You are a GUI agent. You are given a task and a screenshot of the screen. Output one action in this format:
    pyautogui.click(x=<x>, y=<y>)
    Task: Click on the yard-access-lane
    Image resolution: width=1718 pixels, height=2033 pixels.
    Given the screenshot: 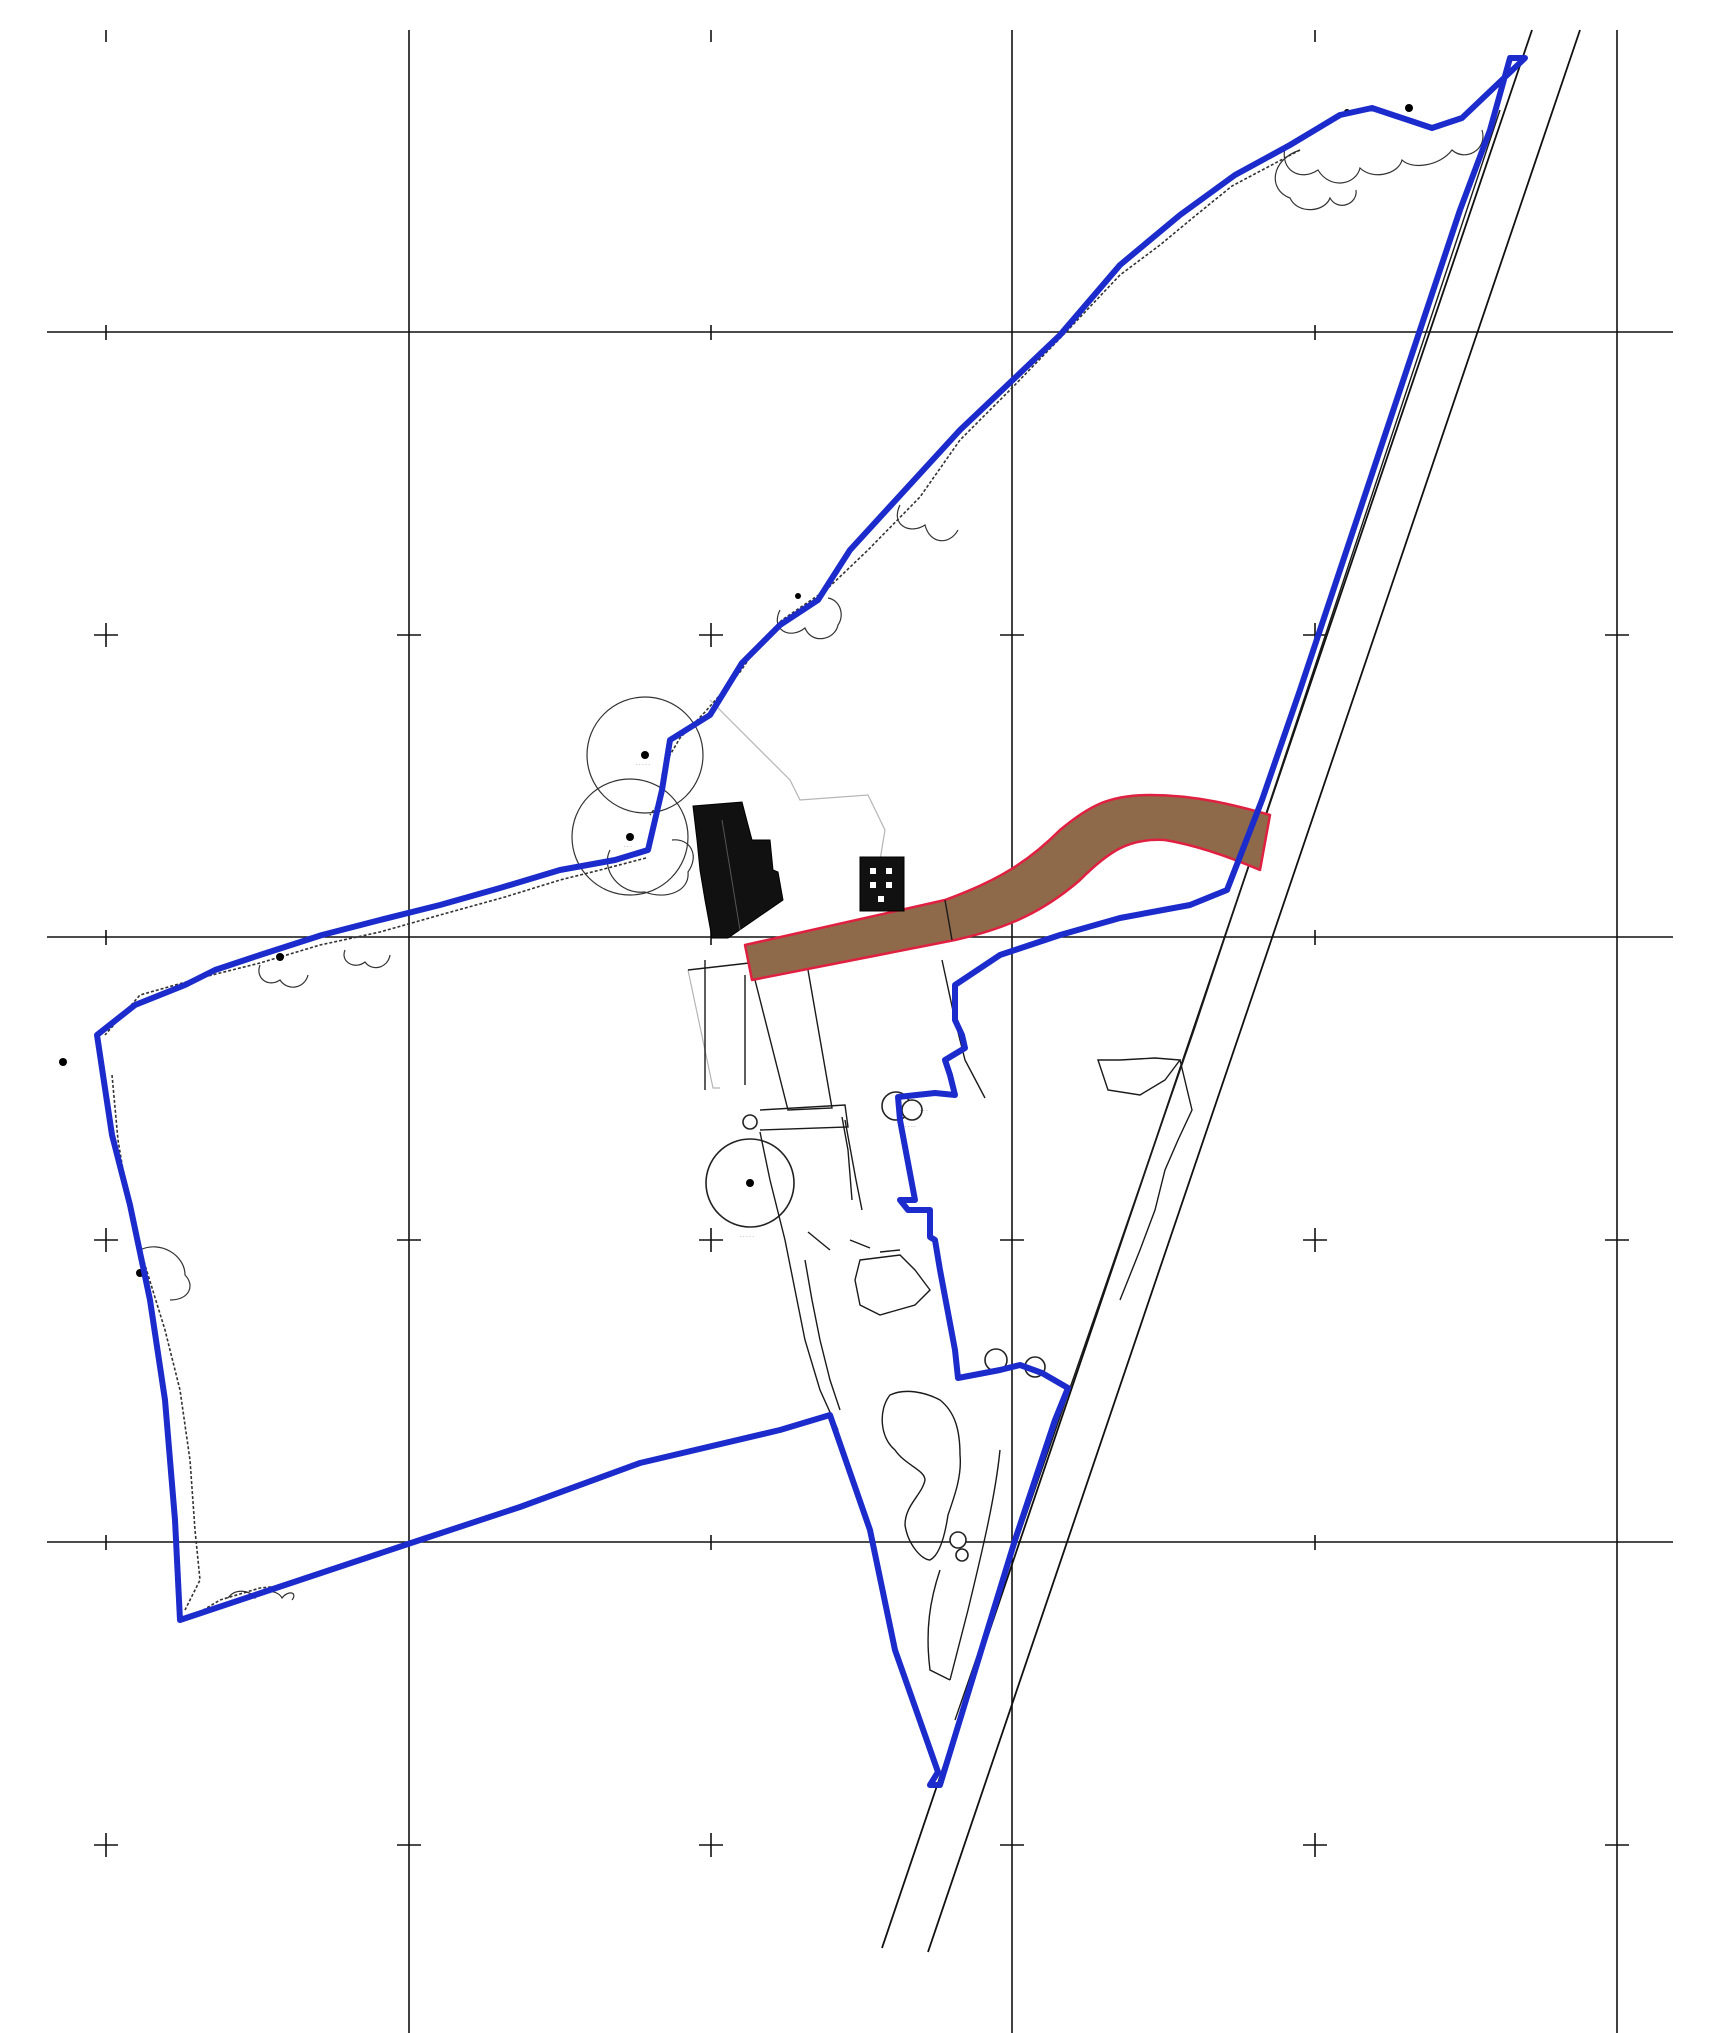 What is the action you would take?
    pyautogui.click(x=1156, y=1180)
    